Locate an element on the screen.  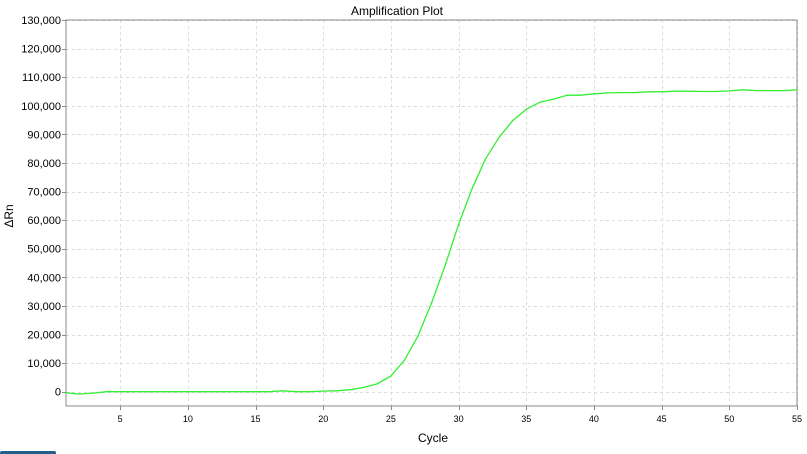
x-tick-label: 40 is located at coordinates (594, 419).